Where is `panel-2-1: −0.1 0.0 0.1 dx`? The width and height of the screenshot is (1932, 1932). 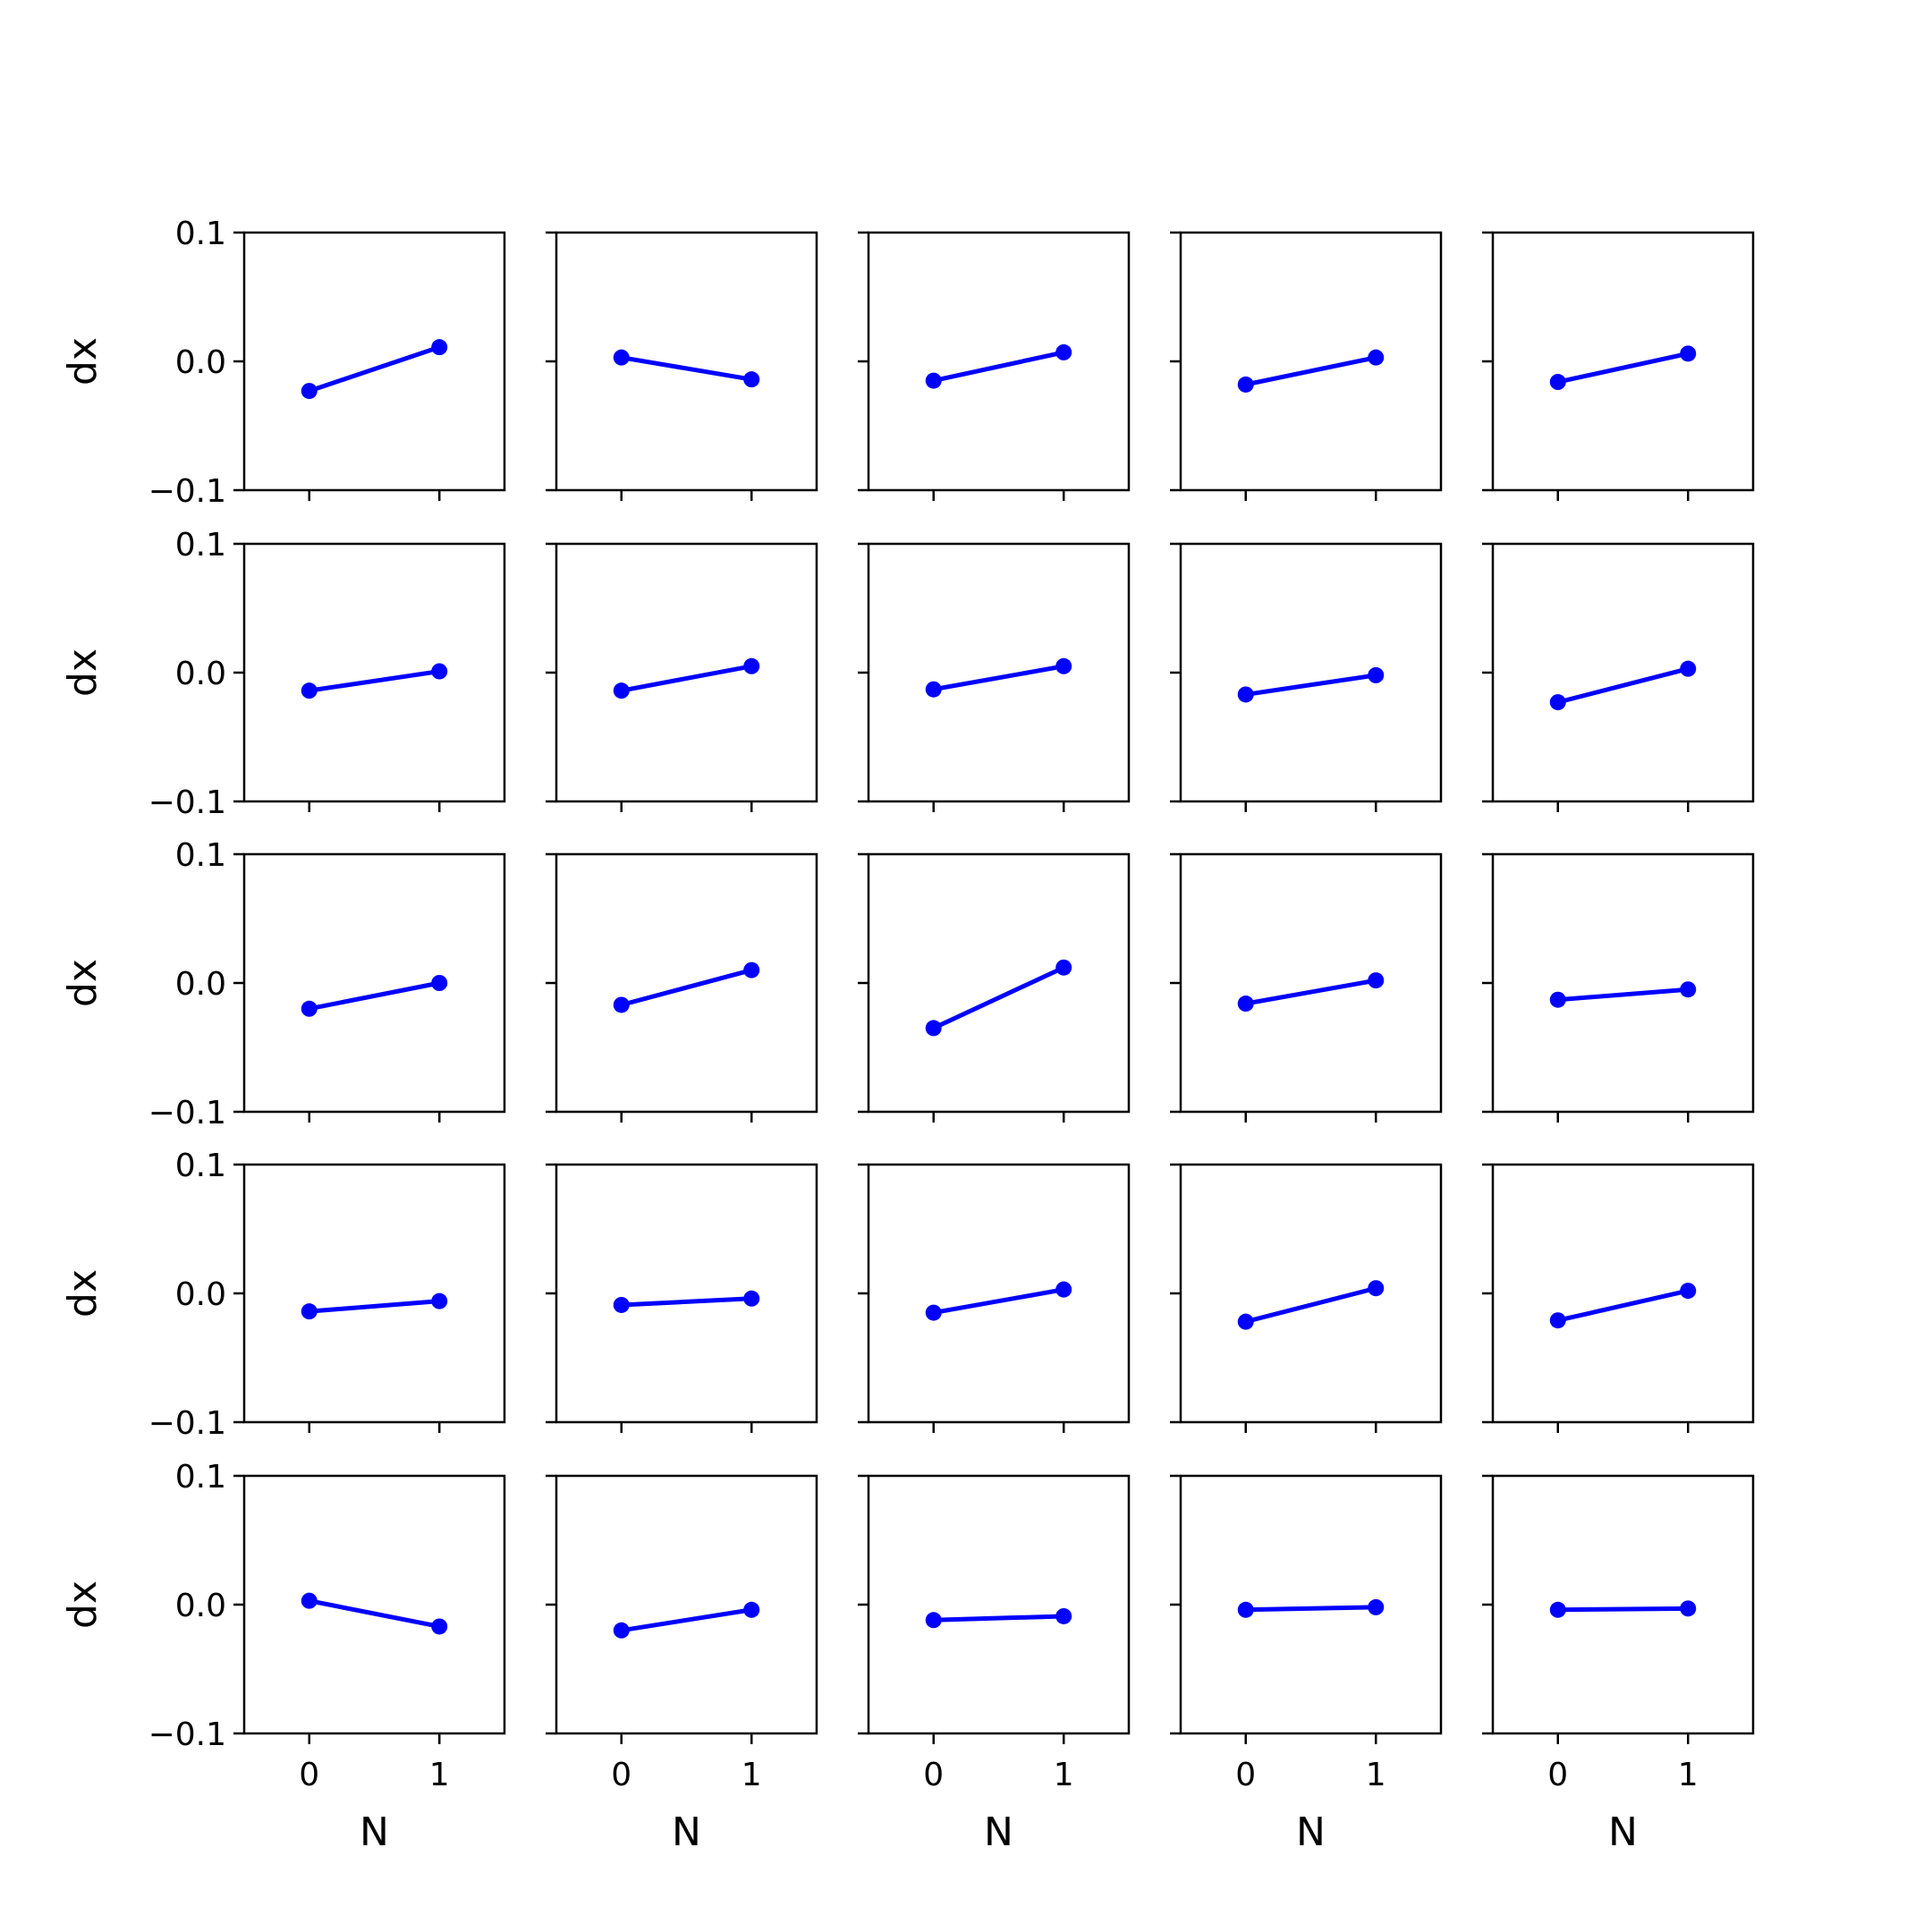 panel-2-1: −0.1 0.0 0.1 dx is located at coordinates (283, 674).